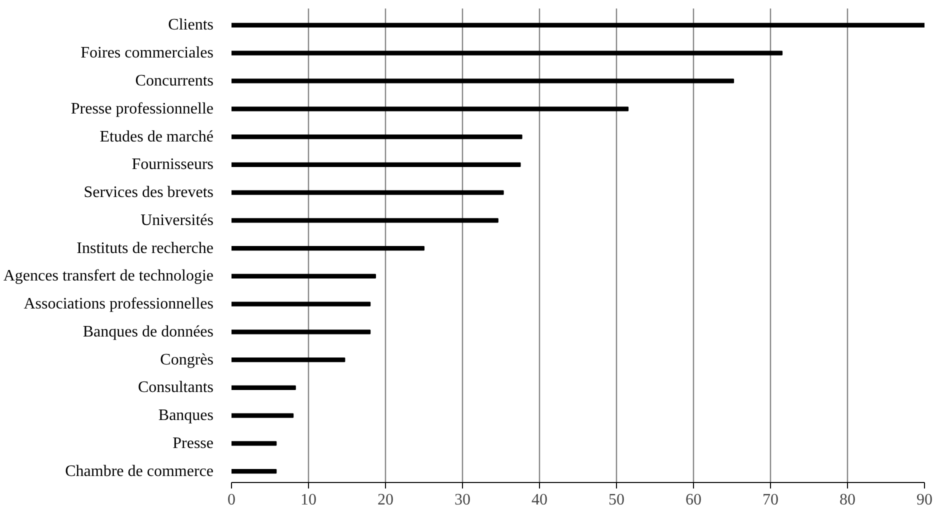 The height and width of the screenshot is (512, 939). I want to click on x-tick-label: 0, so click(232, 500).